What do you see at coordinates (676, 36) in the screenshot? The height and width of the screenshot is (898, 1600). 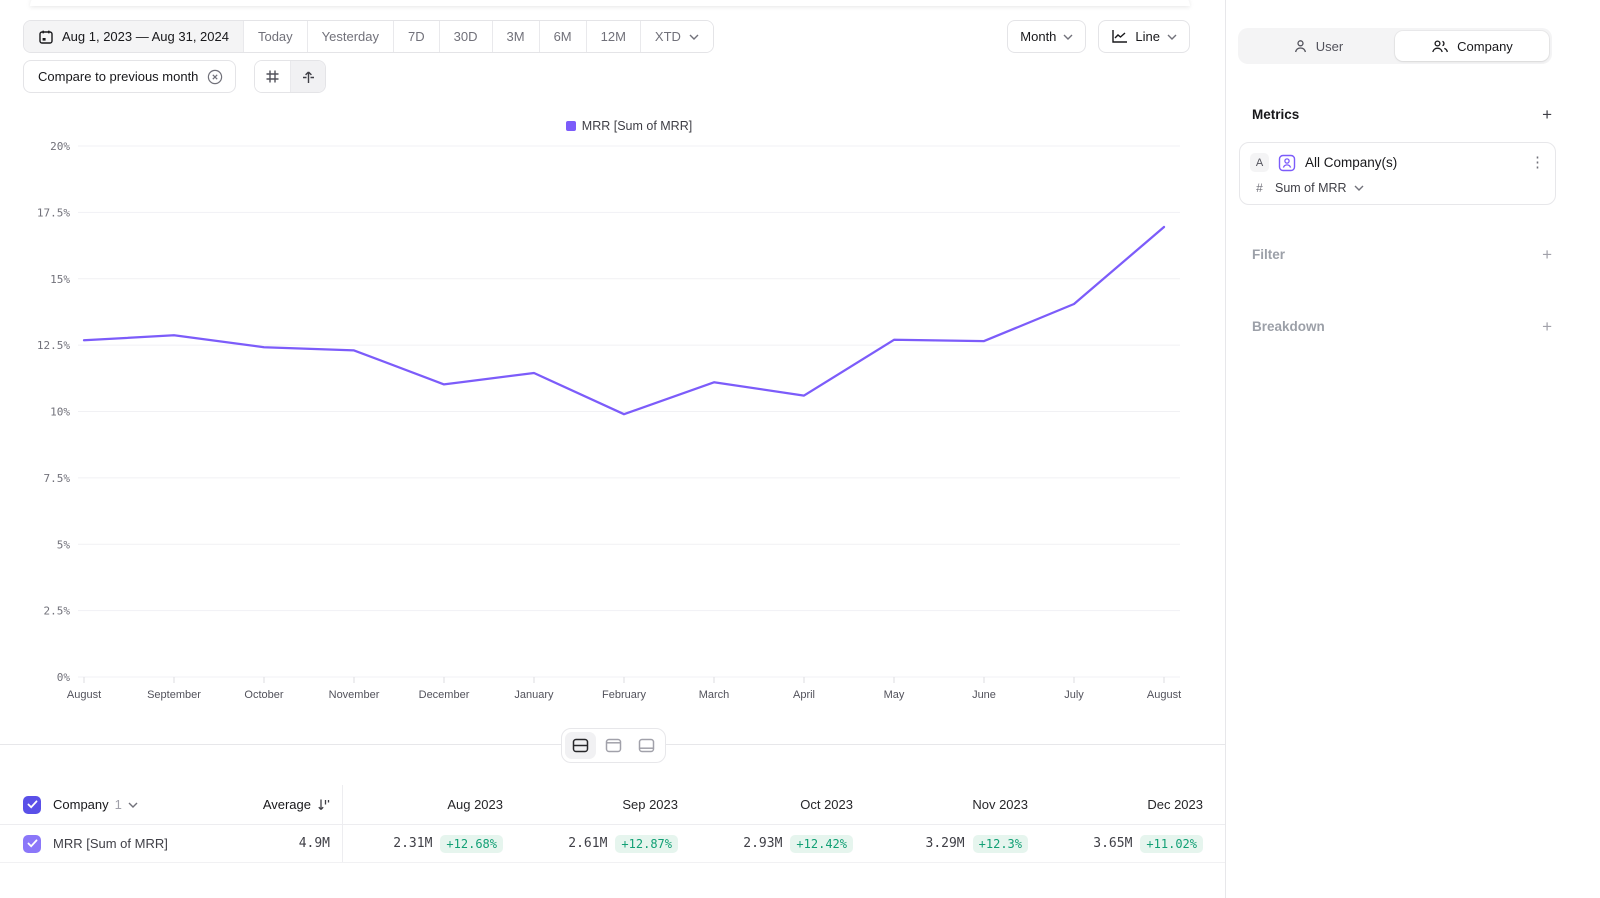 I see `range-xtd-button: XTD` at bounding box center [676, 36].